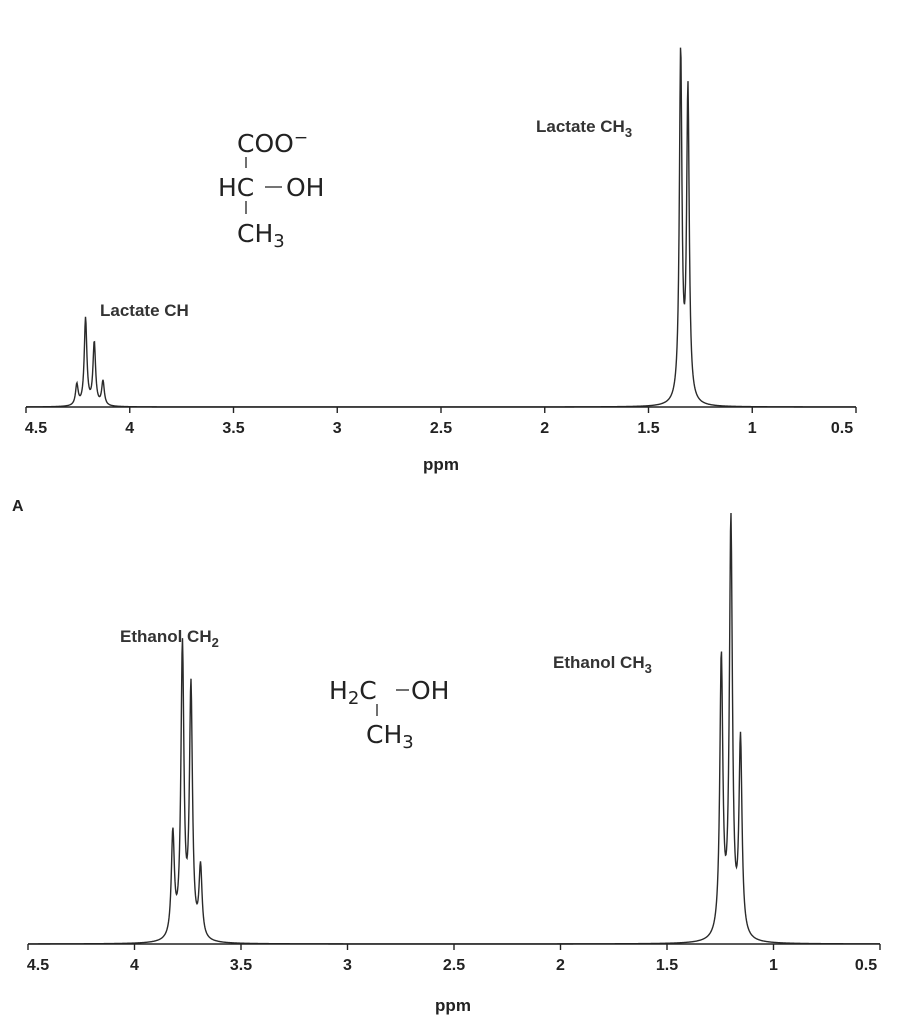  What do you see at coordinates (271, 190) in the screenshot?
I see `lactate-structure: COO− HC OH CH3` at bounding box center [271, 190].